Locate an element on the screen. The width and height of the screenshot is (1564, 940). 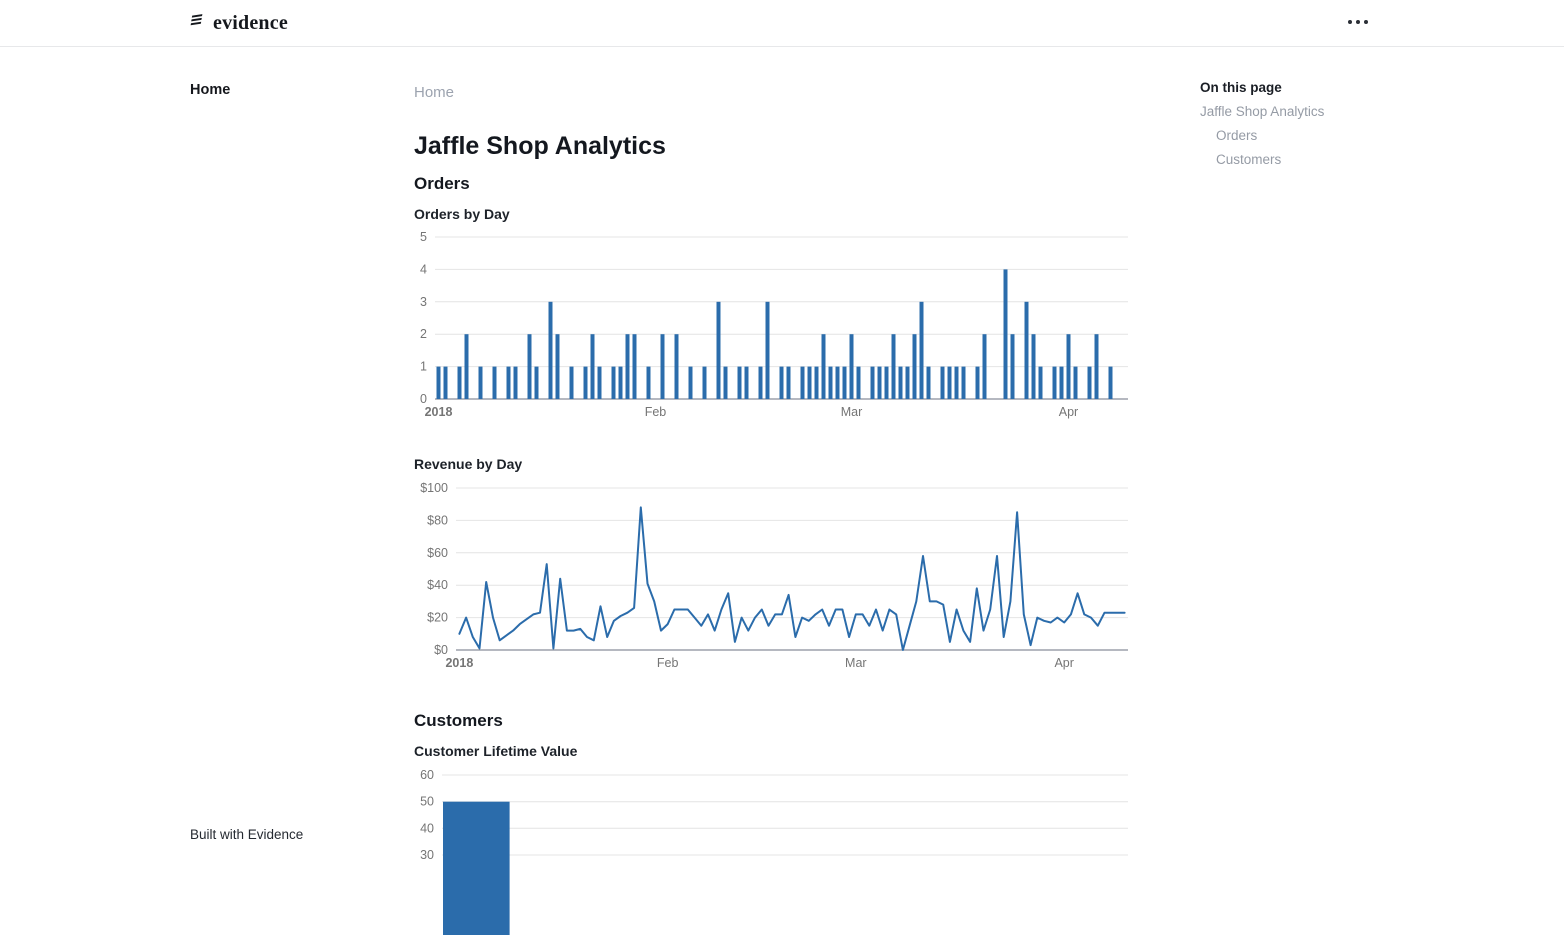
toc-link-jaffle-shop-analytics: Jaffle Shop Analytics is located at coordinates (1262, 111).